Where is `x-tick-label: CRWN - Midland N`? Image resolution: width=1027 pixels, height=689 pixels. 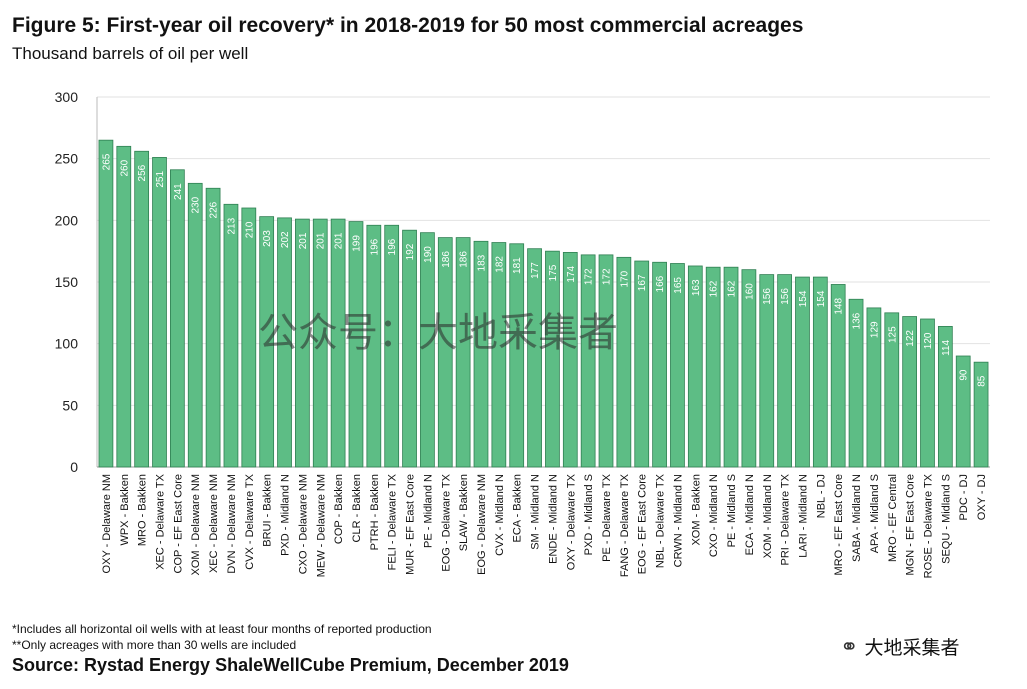 x-tick-label: CRWN - Midland N is located at coordinates (678, 520).